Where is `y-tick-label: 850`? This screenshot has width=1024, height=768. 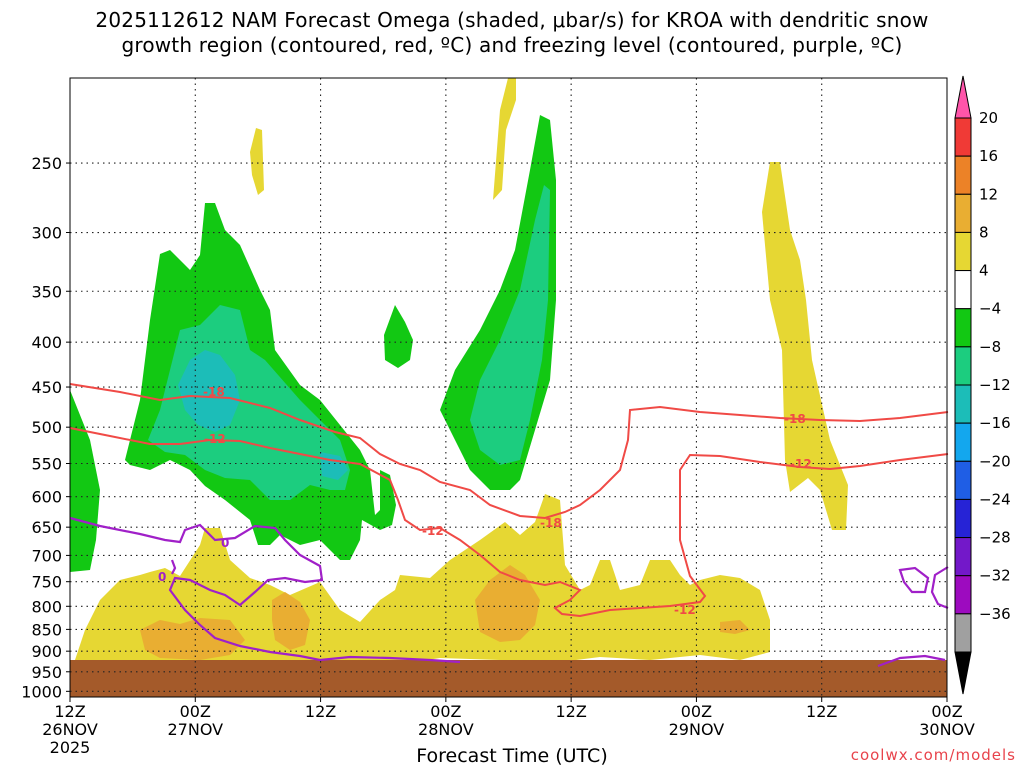 y-tick-label: 850 is located at coordinates (46, 629).